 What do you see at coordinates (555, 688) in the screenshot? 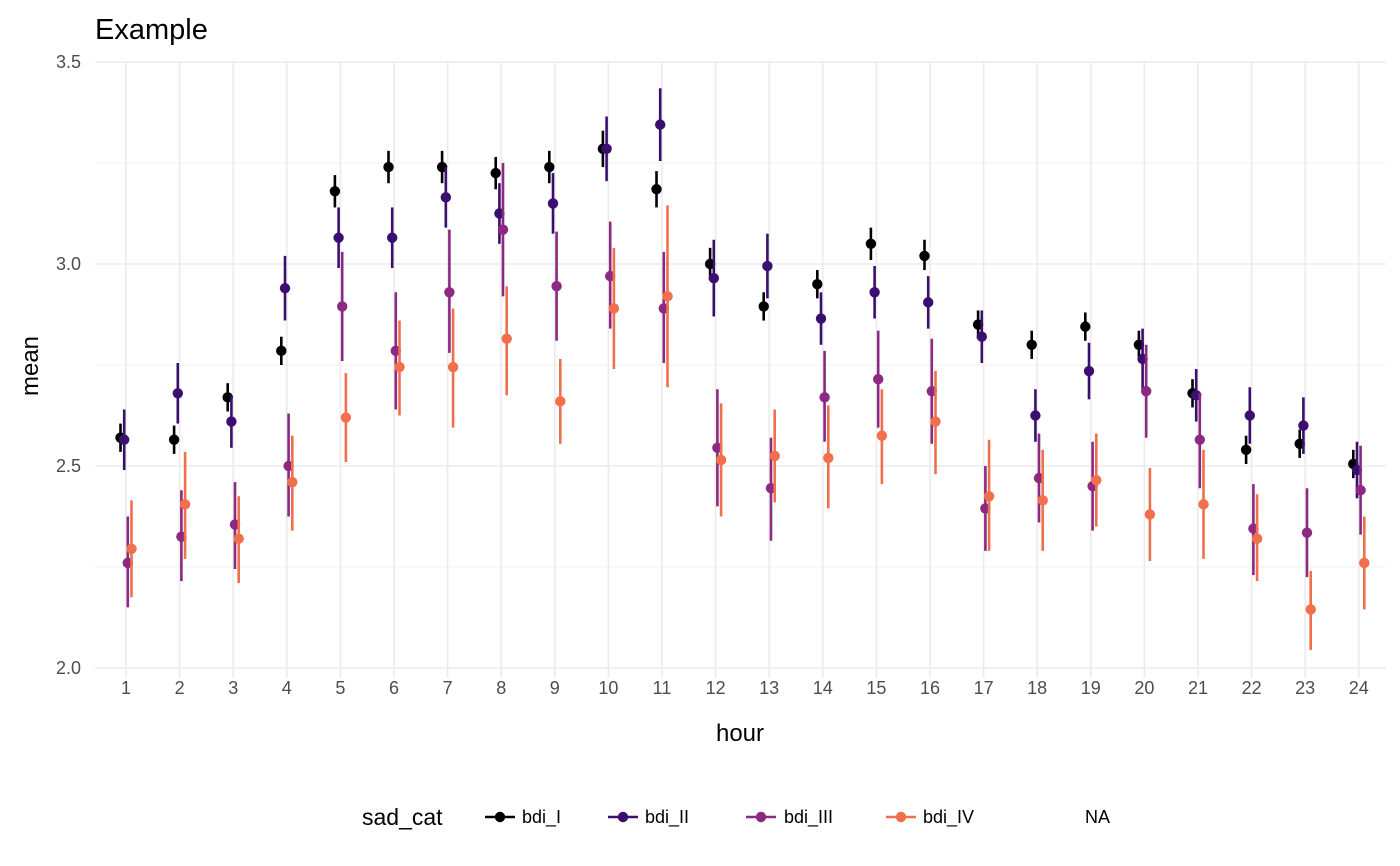
I see `x-tick-label: 9` at bounding box center [555, 688].